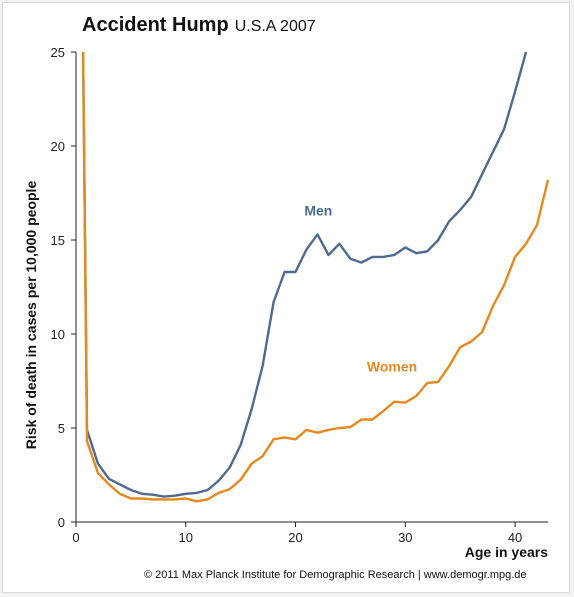  Describe the element at coordinates (506, 552) in the screenshot. I see `x-axis-label: Age in years` at that location.